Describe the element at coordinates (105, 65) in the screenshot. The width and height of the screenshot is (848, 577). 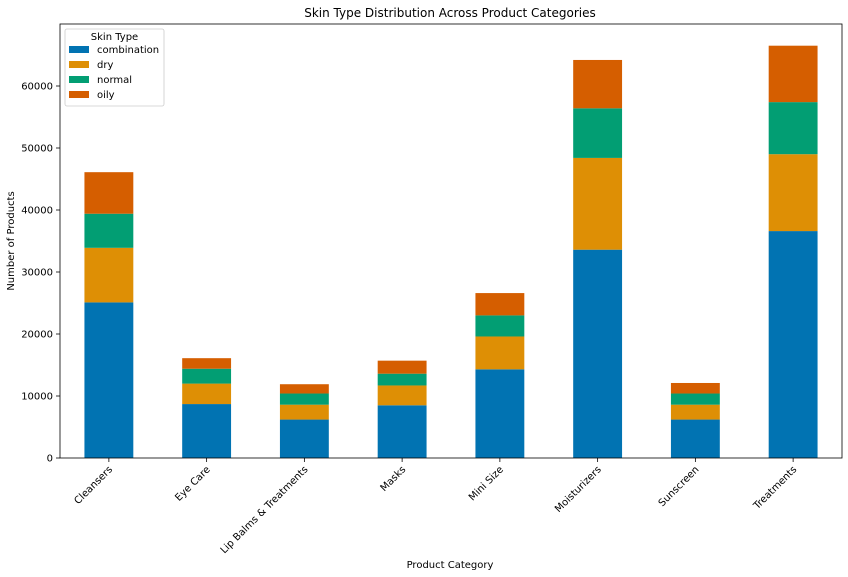
I see `legend-label-dry: dry` at that location.